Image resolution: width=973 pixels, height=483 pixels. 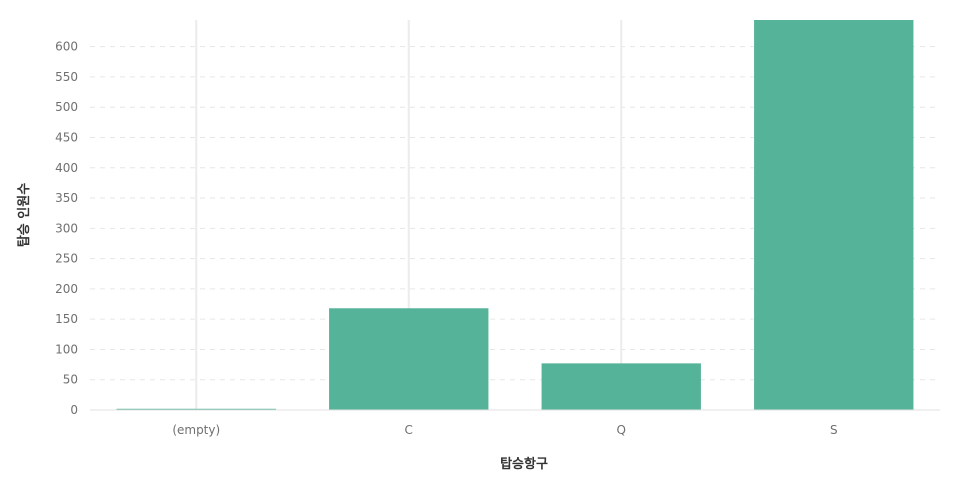 I want to click on y-tick-label: 500, so click(x=66, y=107).